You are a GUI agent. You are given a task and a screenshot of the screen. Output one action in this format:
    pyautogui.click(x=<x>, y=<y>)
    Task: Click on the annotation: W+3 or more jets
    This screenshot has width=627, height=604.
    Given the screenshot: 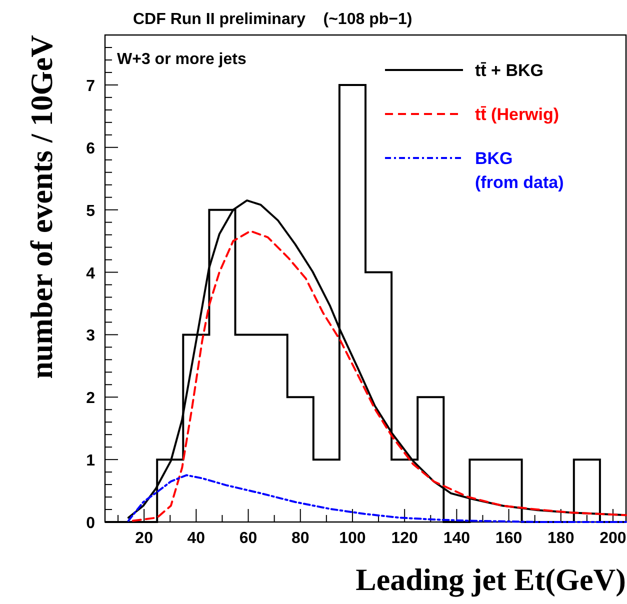 What is the action you would take?
    pyautogui.click(x=181, y=59)
    